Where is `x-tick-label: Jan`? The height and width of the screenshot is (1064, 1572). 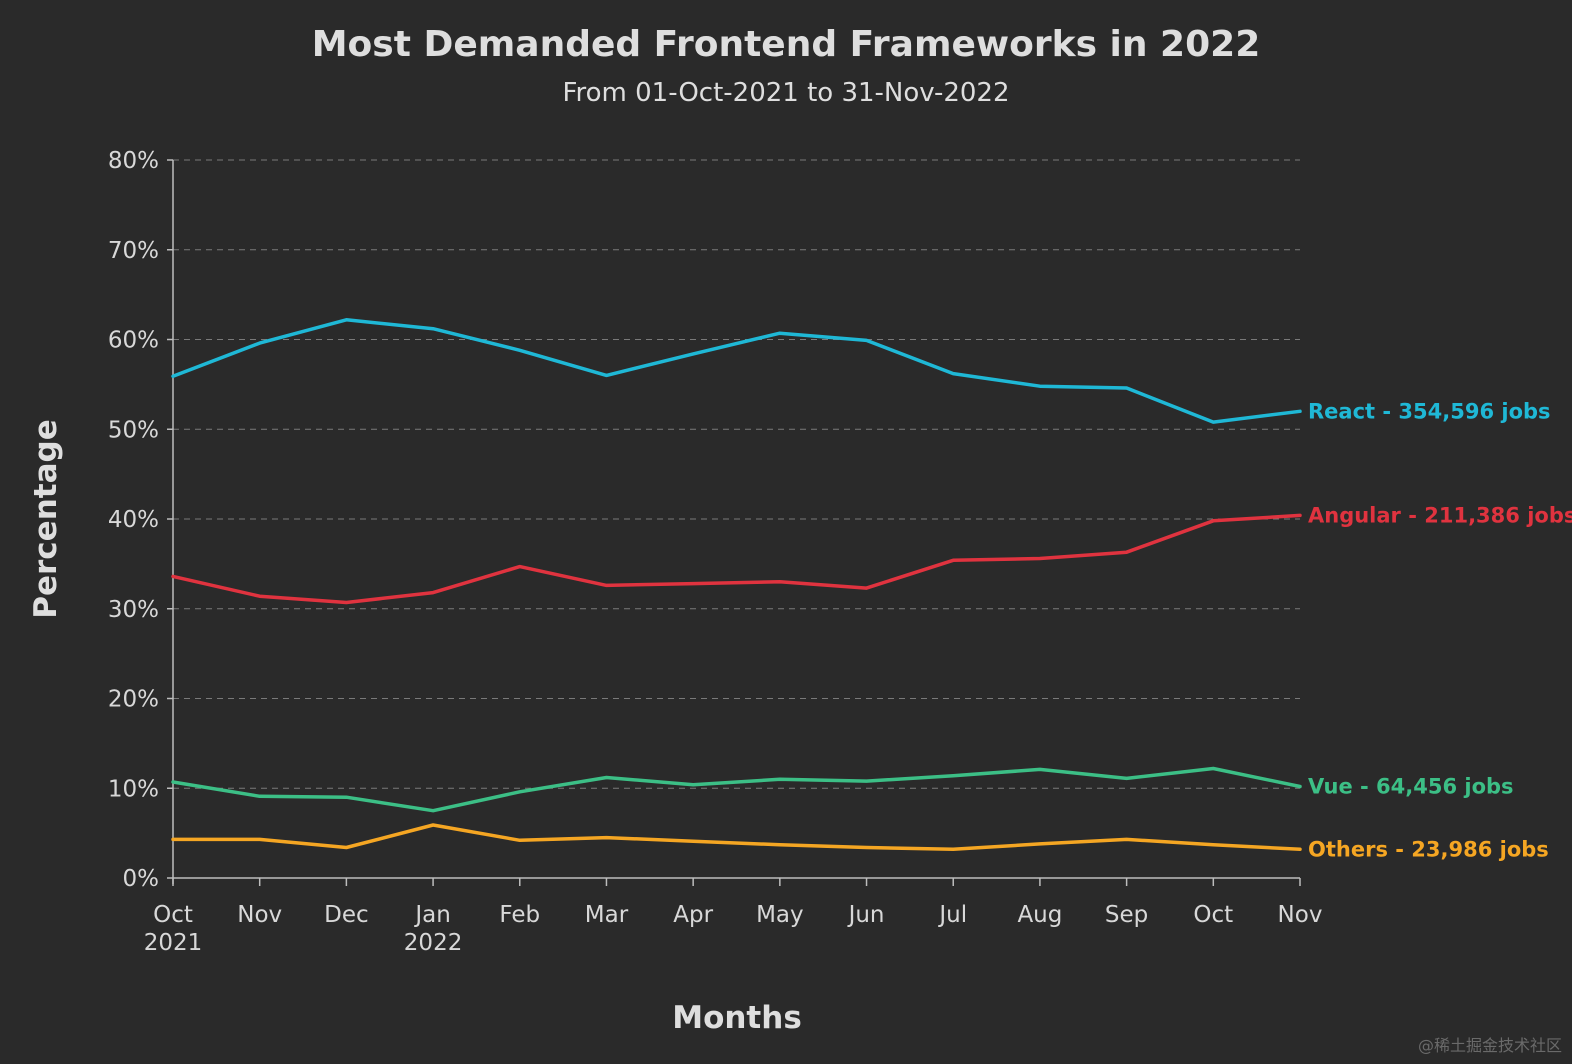
x-tick-label: Jan is located at coordinates (431, 915).